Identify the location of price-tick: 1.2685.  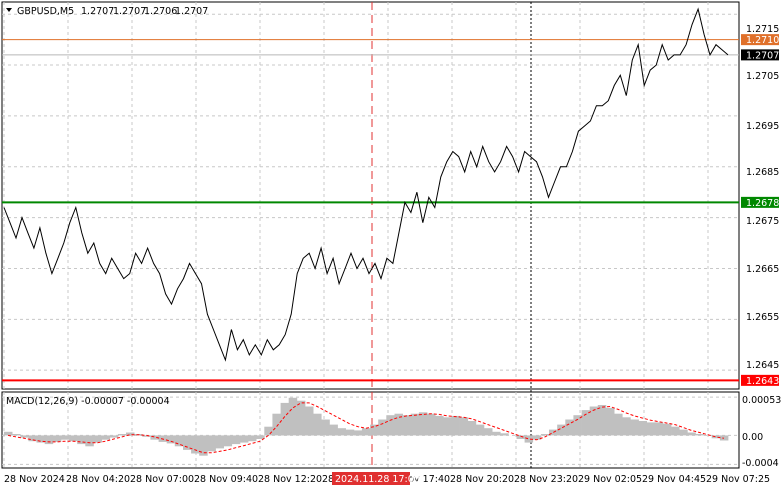
(762, 172).